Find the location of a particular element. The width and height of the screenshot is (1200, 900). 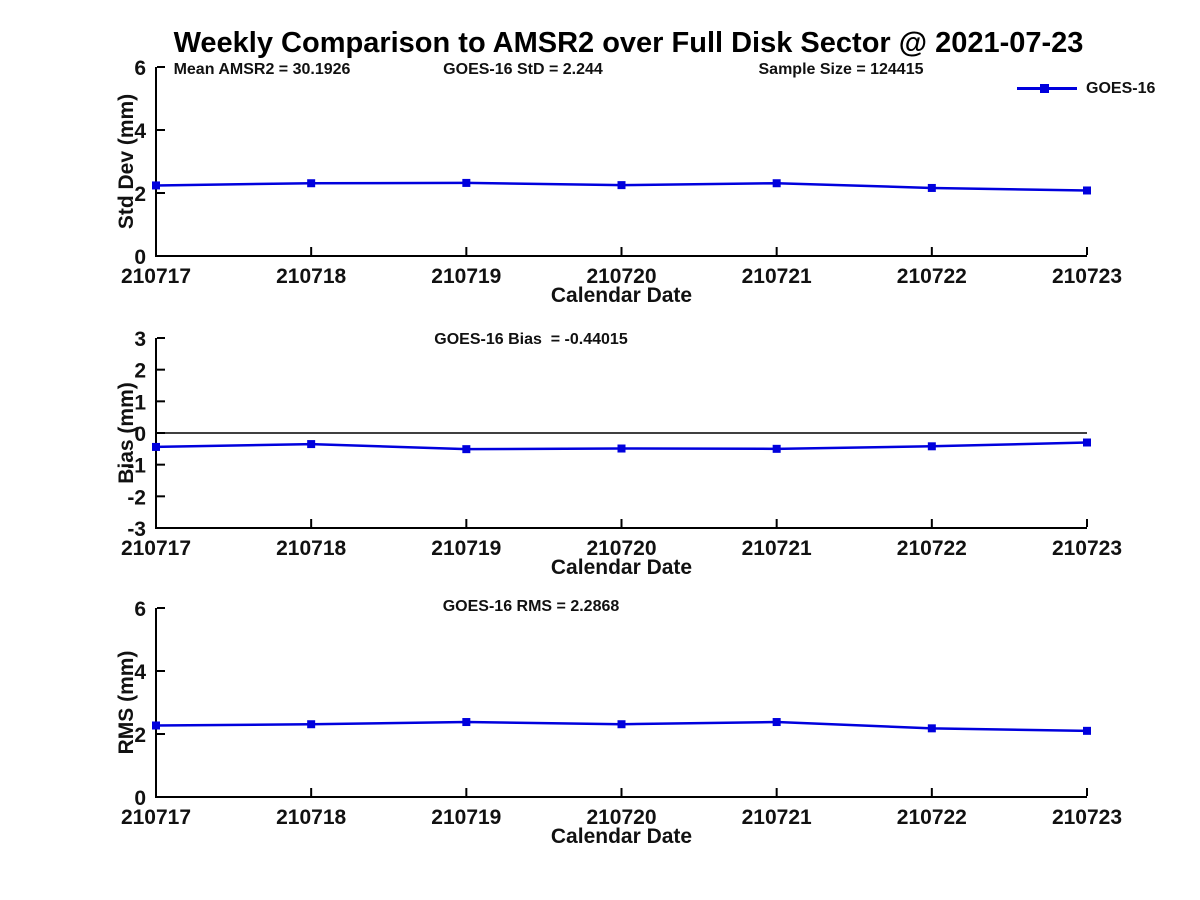

y-axis-title: RMS (mm) is located at coordinates (126, 703).